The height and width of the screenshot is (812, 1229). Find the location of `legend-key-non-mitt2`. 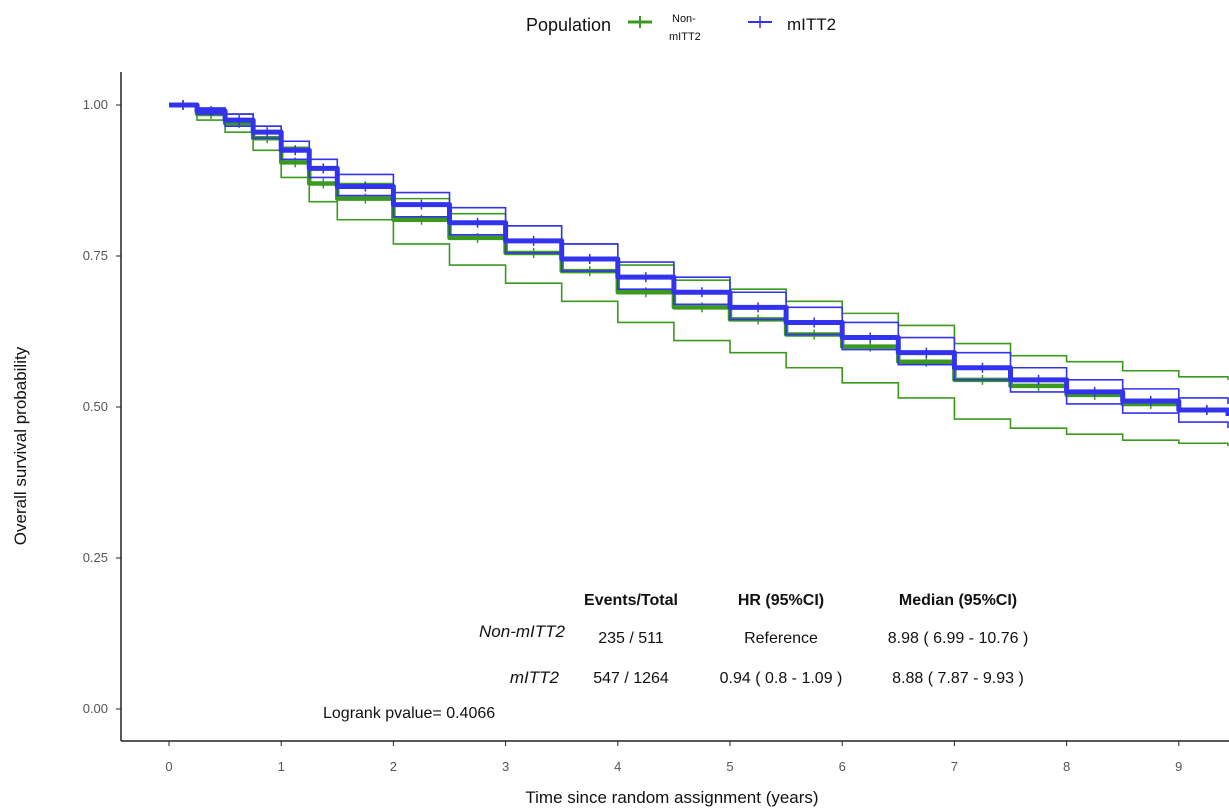

legend-key-non-mitt2 is located at coordinates (640, 22).